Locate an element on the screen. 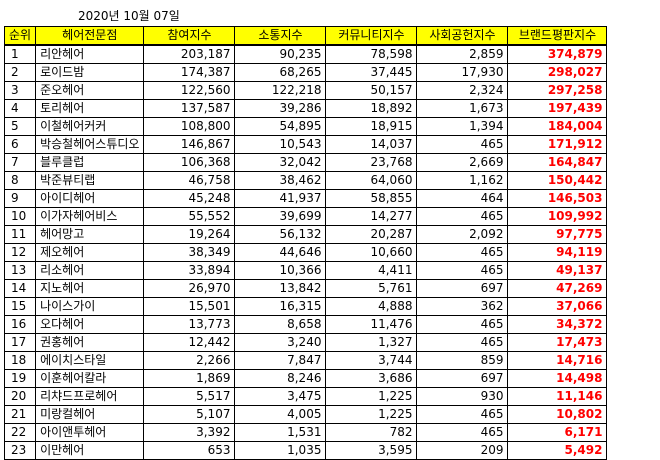 This screenshot has height=460, width=660. communication-cell: 122,218 is located at coordinates (280, 90).